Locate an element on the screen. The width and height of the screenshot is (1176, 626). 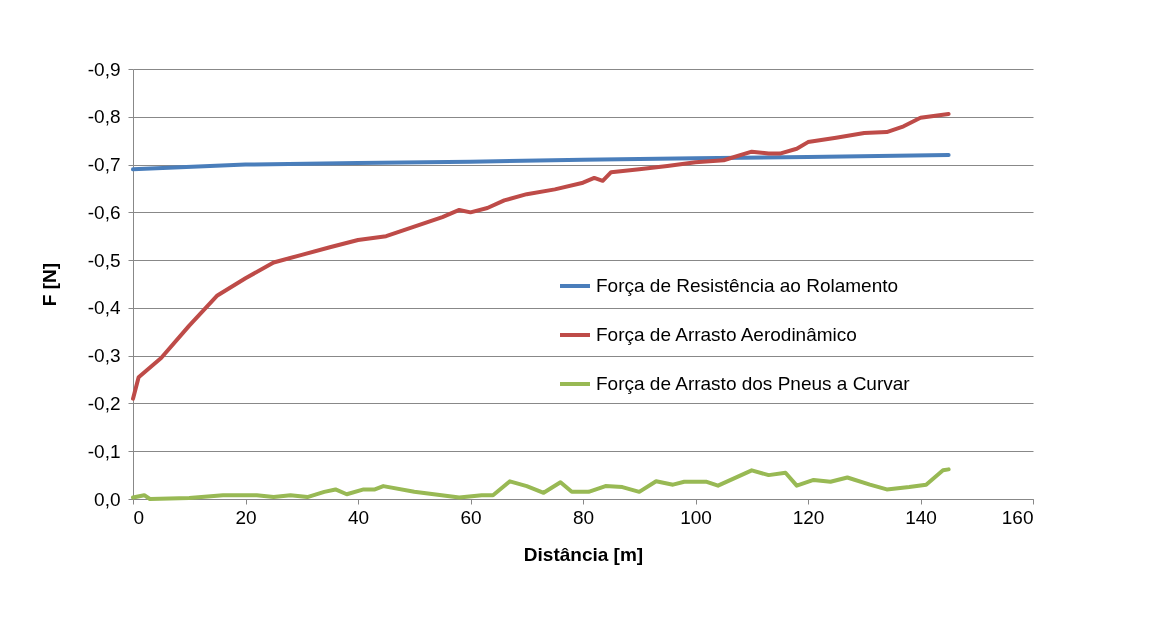
x-tick-label: 100 is located at coordinates (696, 517).